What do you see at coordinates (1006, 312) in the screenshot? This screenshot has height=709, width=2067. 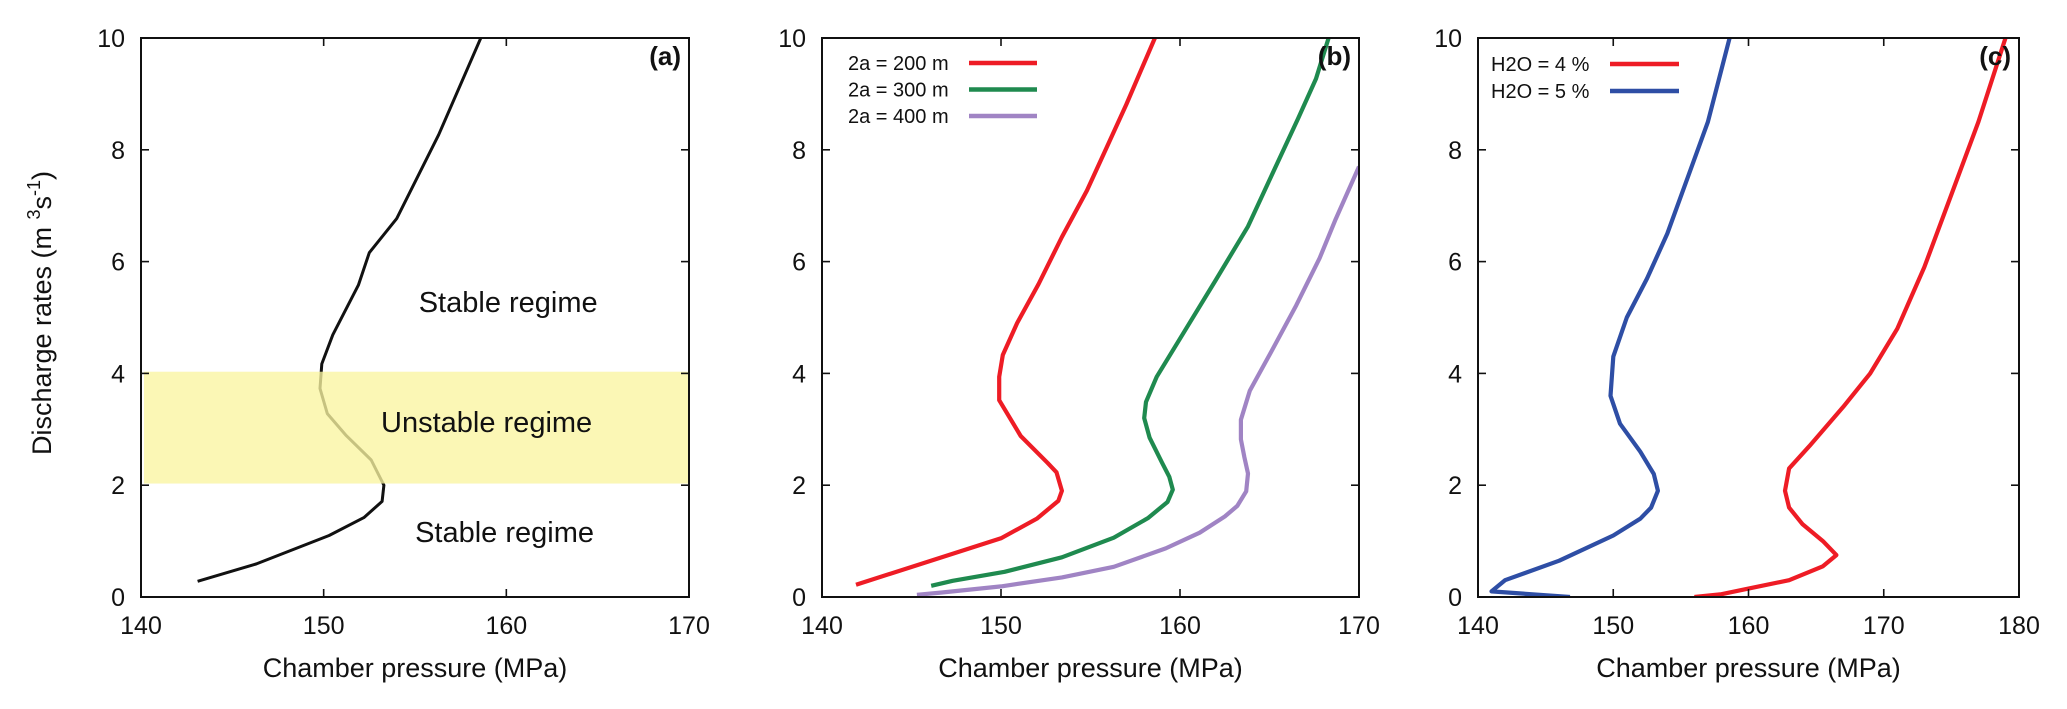 I see `series-line-2a-200-m` at bounding box center [1006, 312].